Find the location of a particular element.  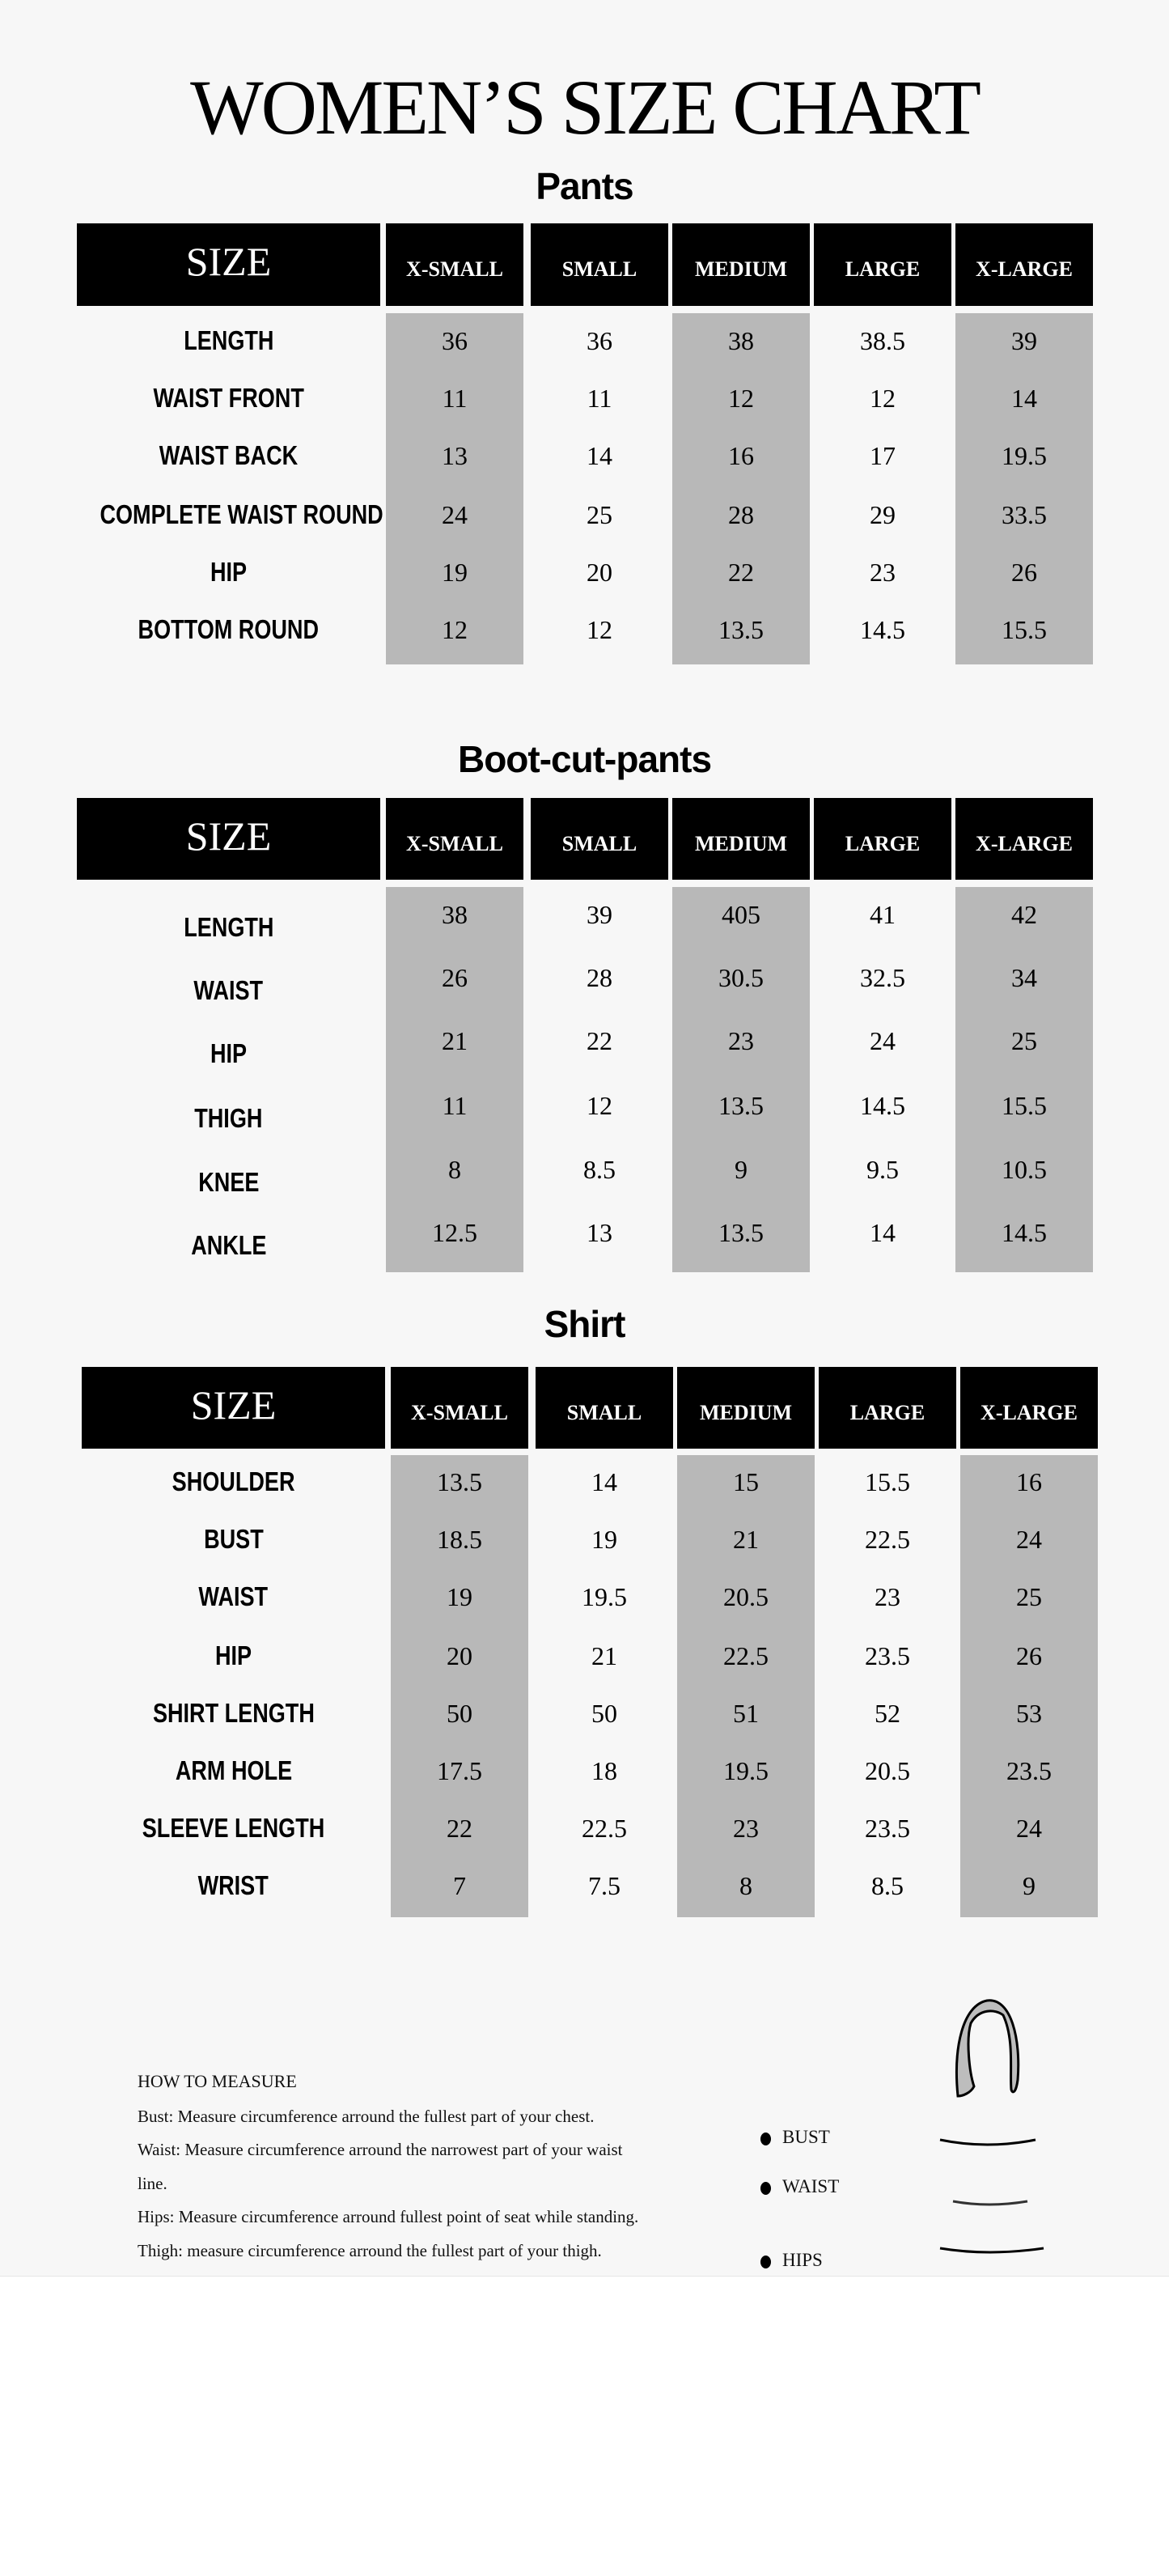

column-header: LARGE is located at coordinates (887, 1408).